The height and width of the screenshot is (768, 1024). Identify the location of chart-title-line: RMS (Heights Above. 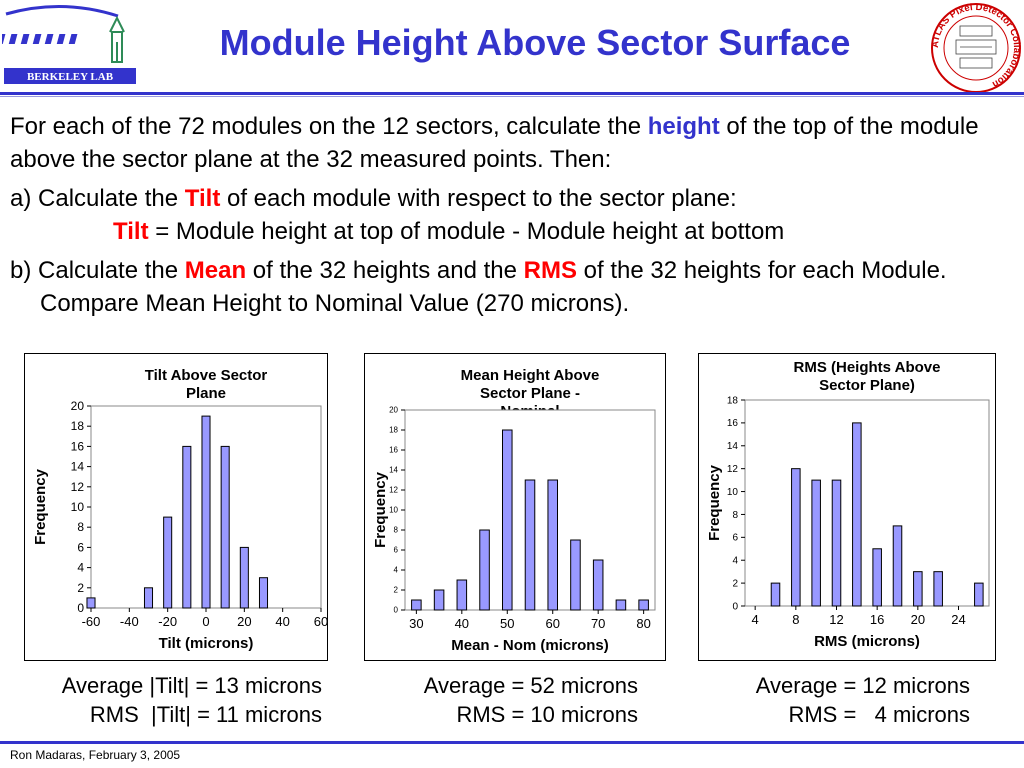
(867, 367).